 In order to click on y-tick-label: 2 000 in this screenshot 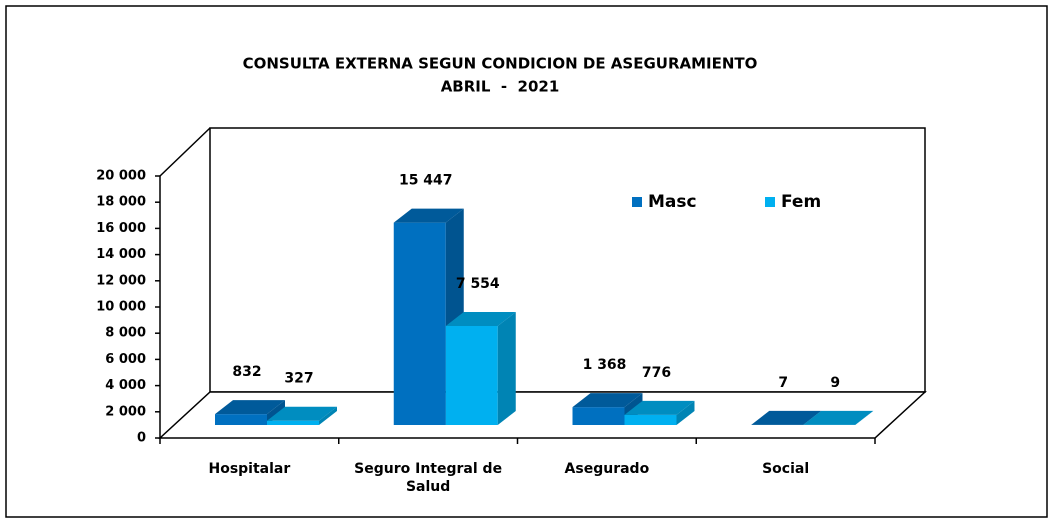, I will do `click(125, 411)`.